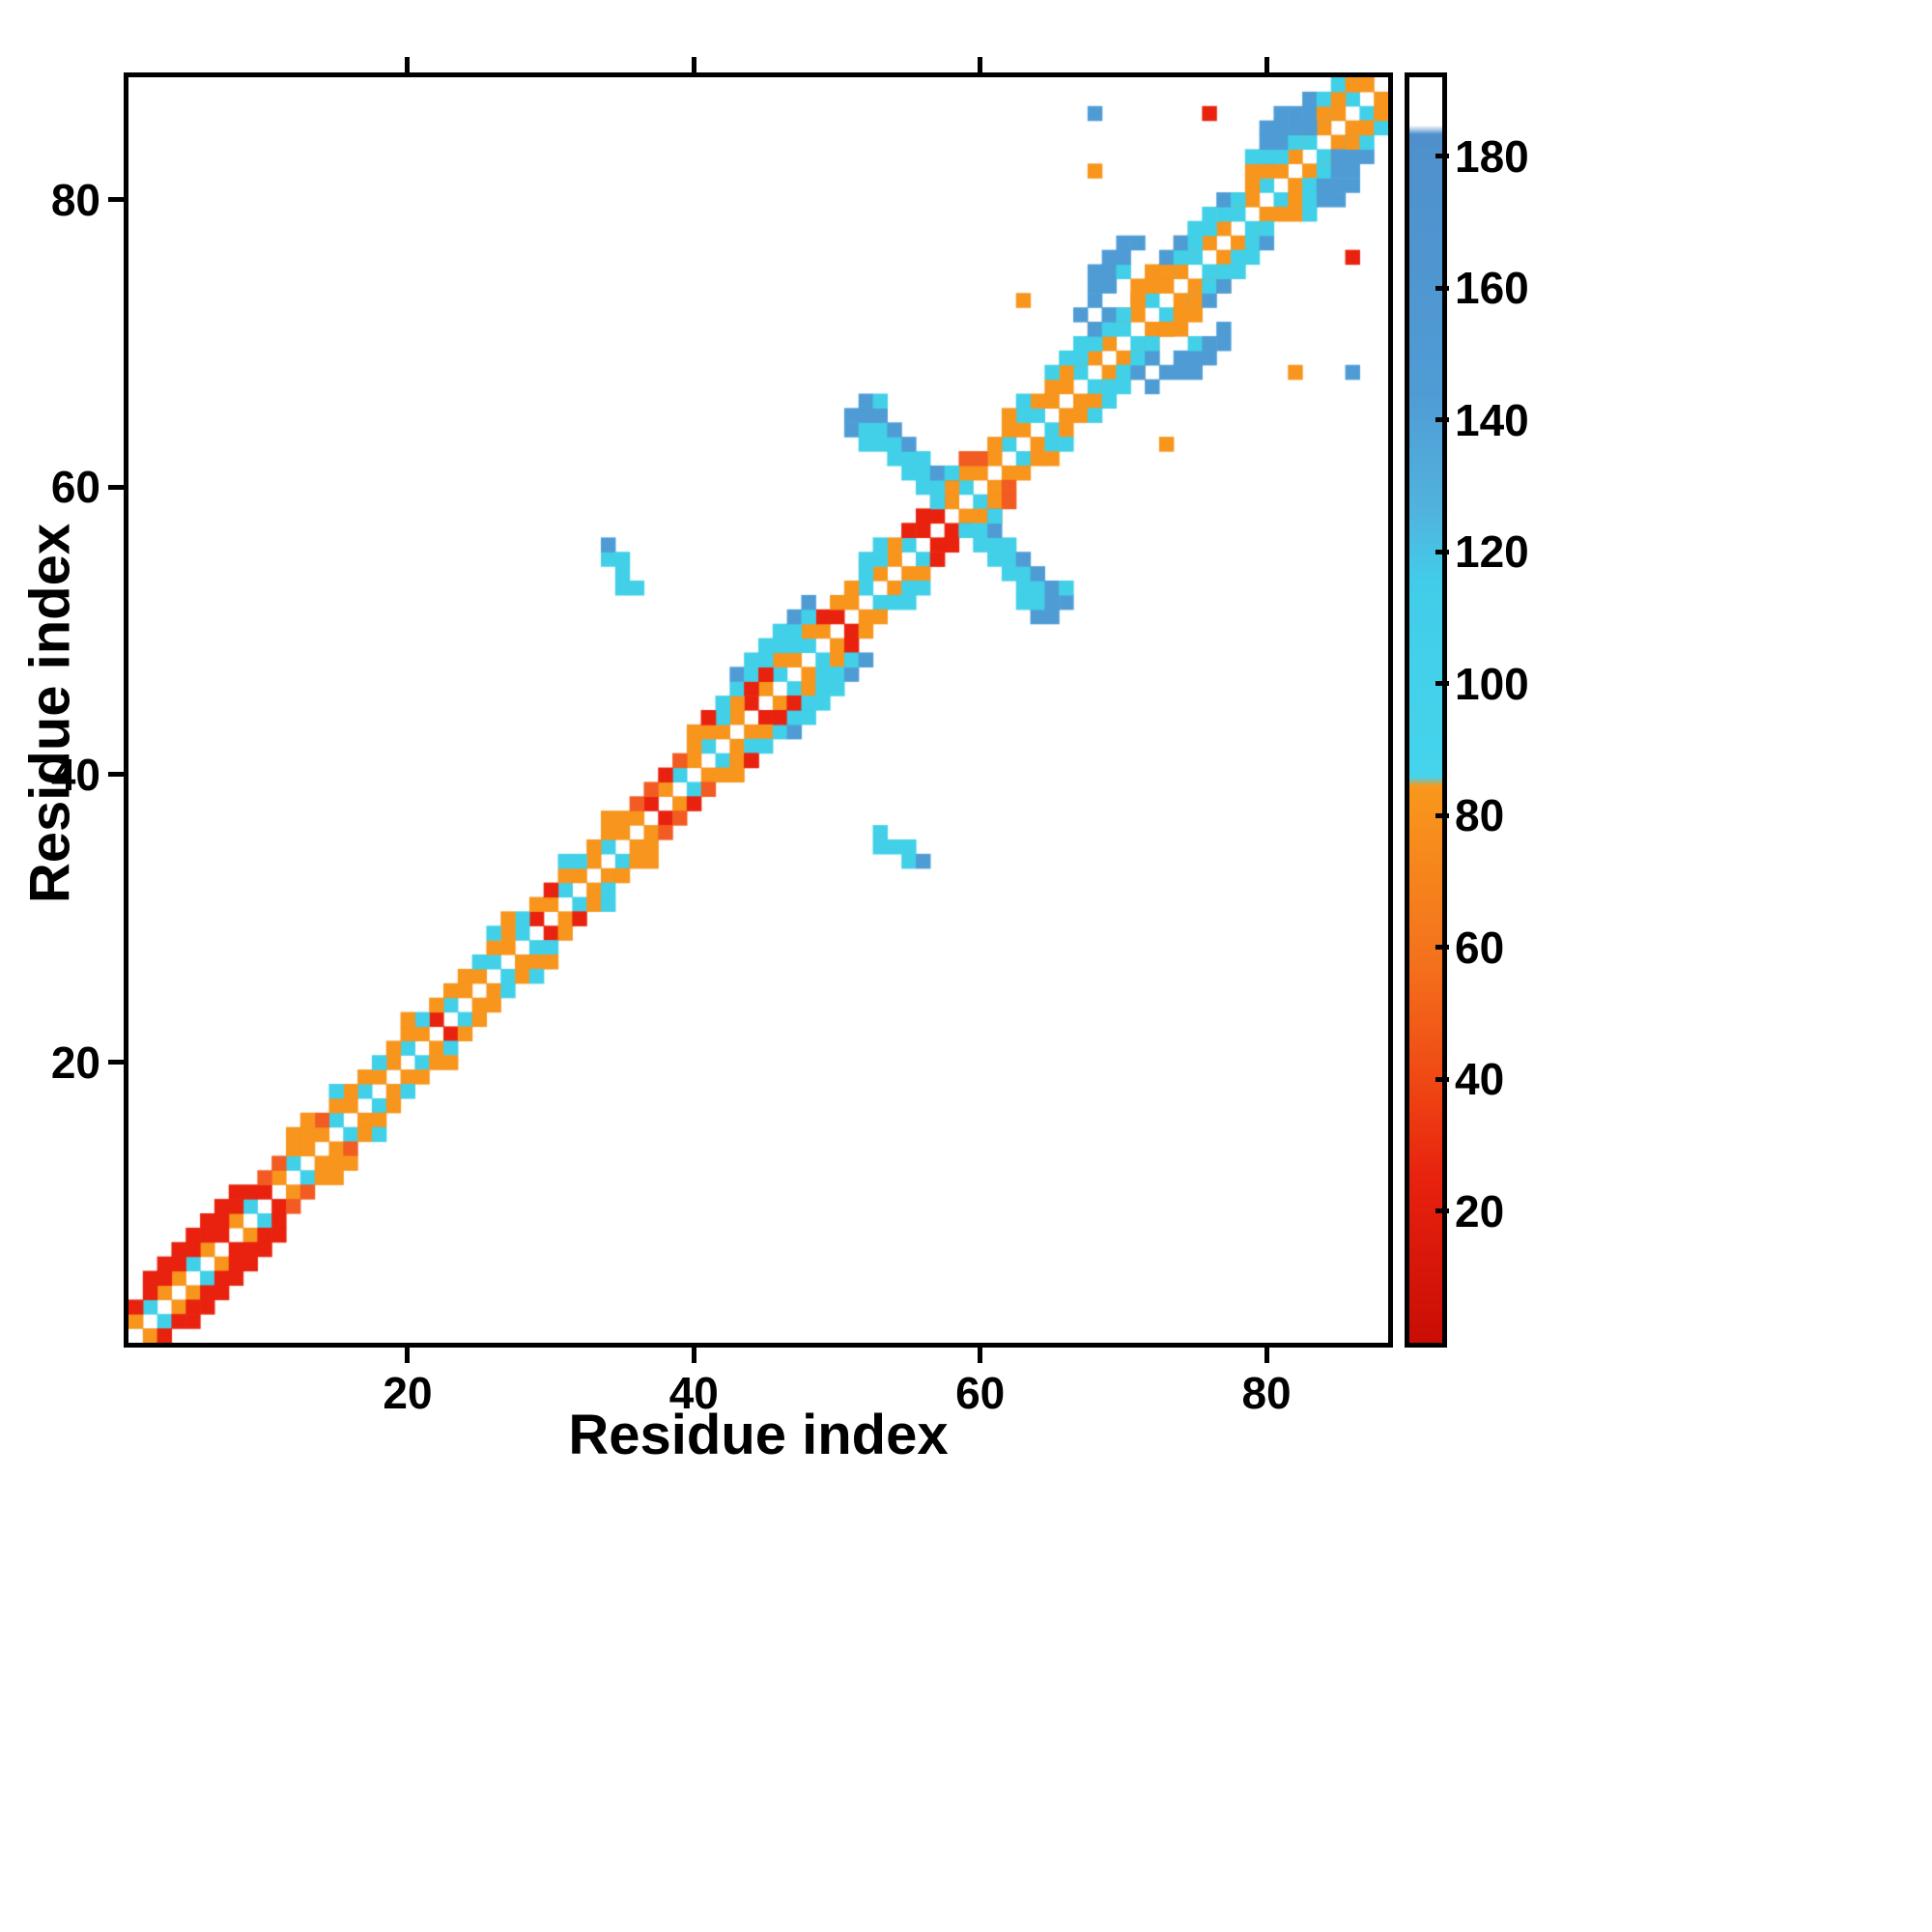 The width and height of the screenshot is (1932, 1932). What do you see at coordinates (758, 1435) in the screenshot?
I see `x-axis-title: Residue index` at bounding box center [758, 1435].